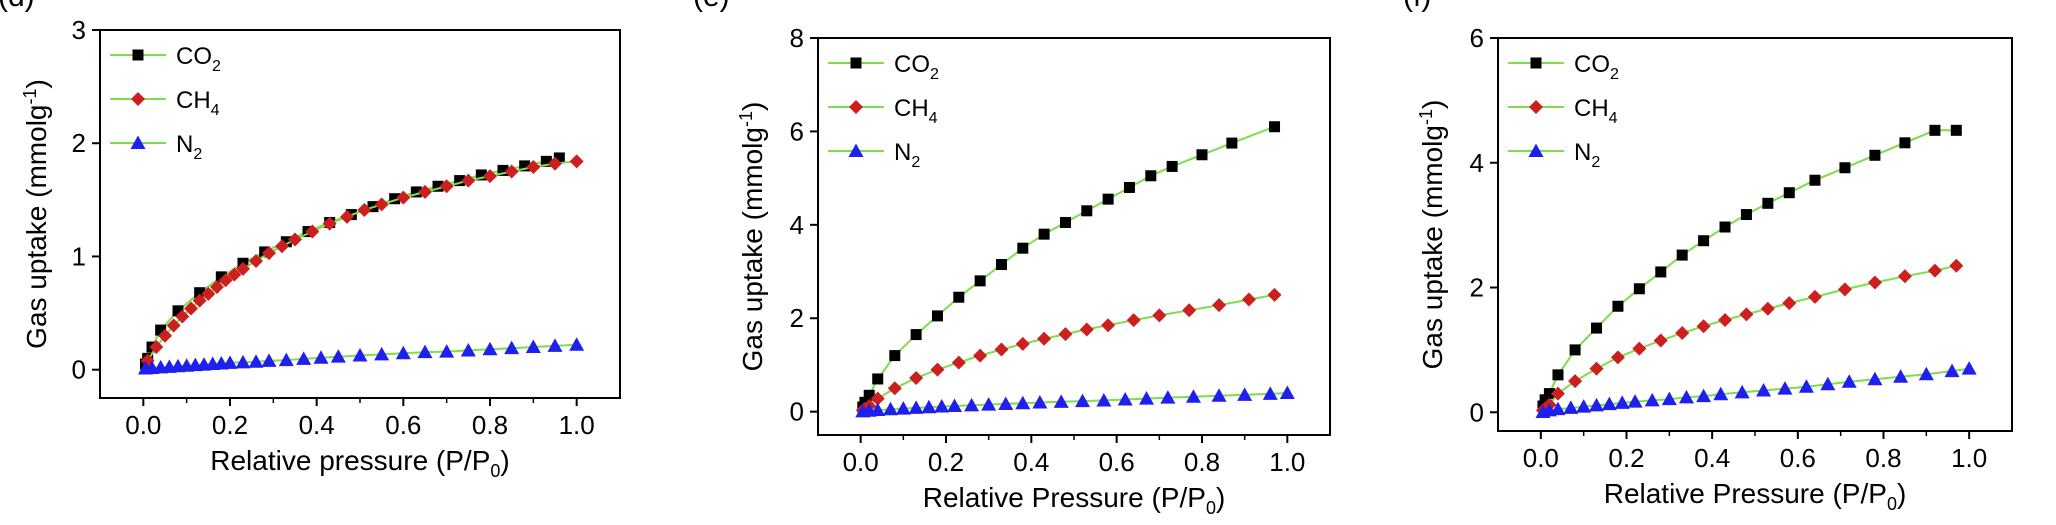 Image resolution: width=2056 pixels, height=525 pixels. I want to click on series-ch4, so click(1068, 352).